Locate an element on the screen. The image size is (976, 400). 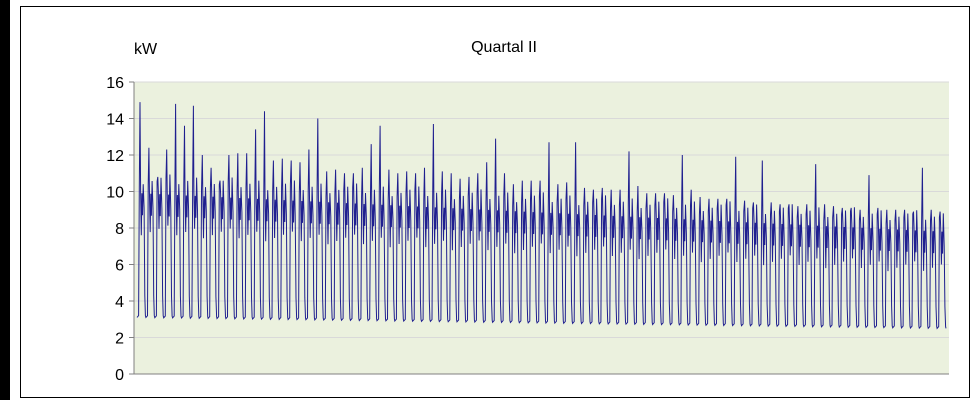
y-tick-label: 12 is located at coordinates (115, 156).